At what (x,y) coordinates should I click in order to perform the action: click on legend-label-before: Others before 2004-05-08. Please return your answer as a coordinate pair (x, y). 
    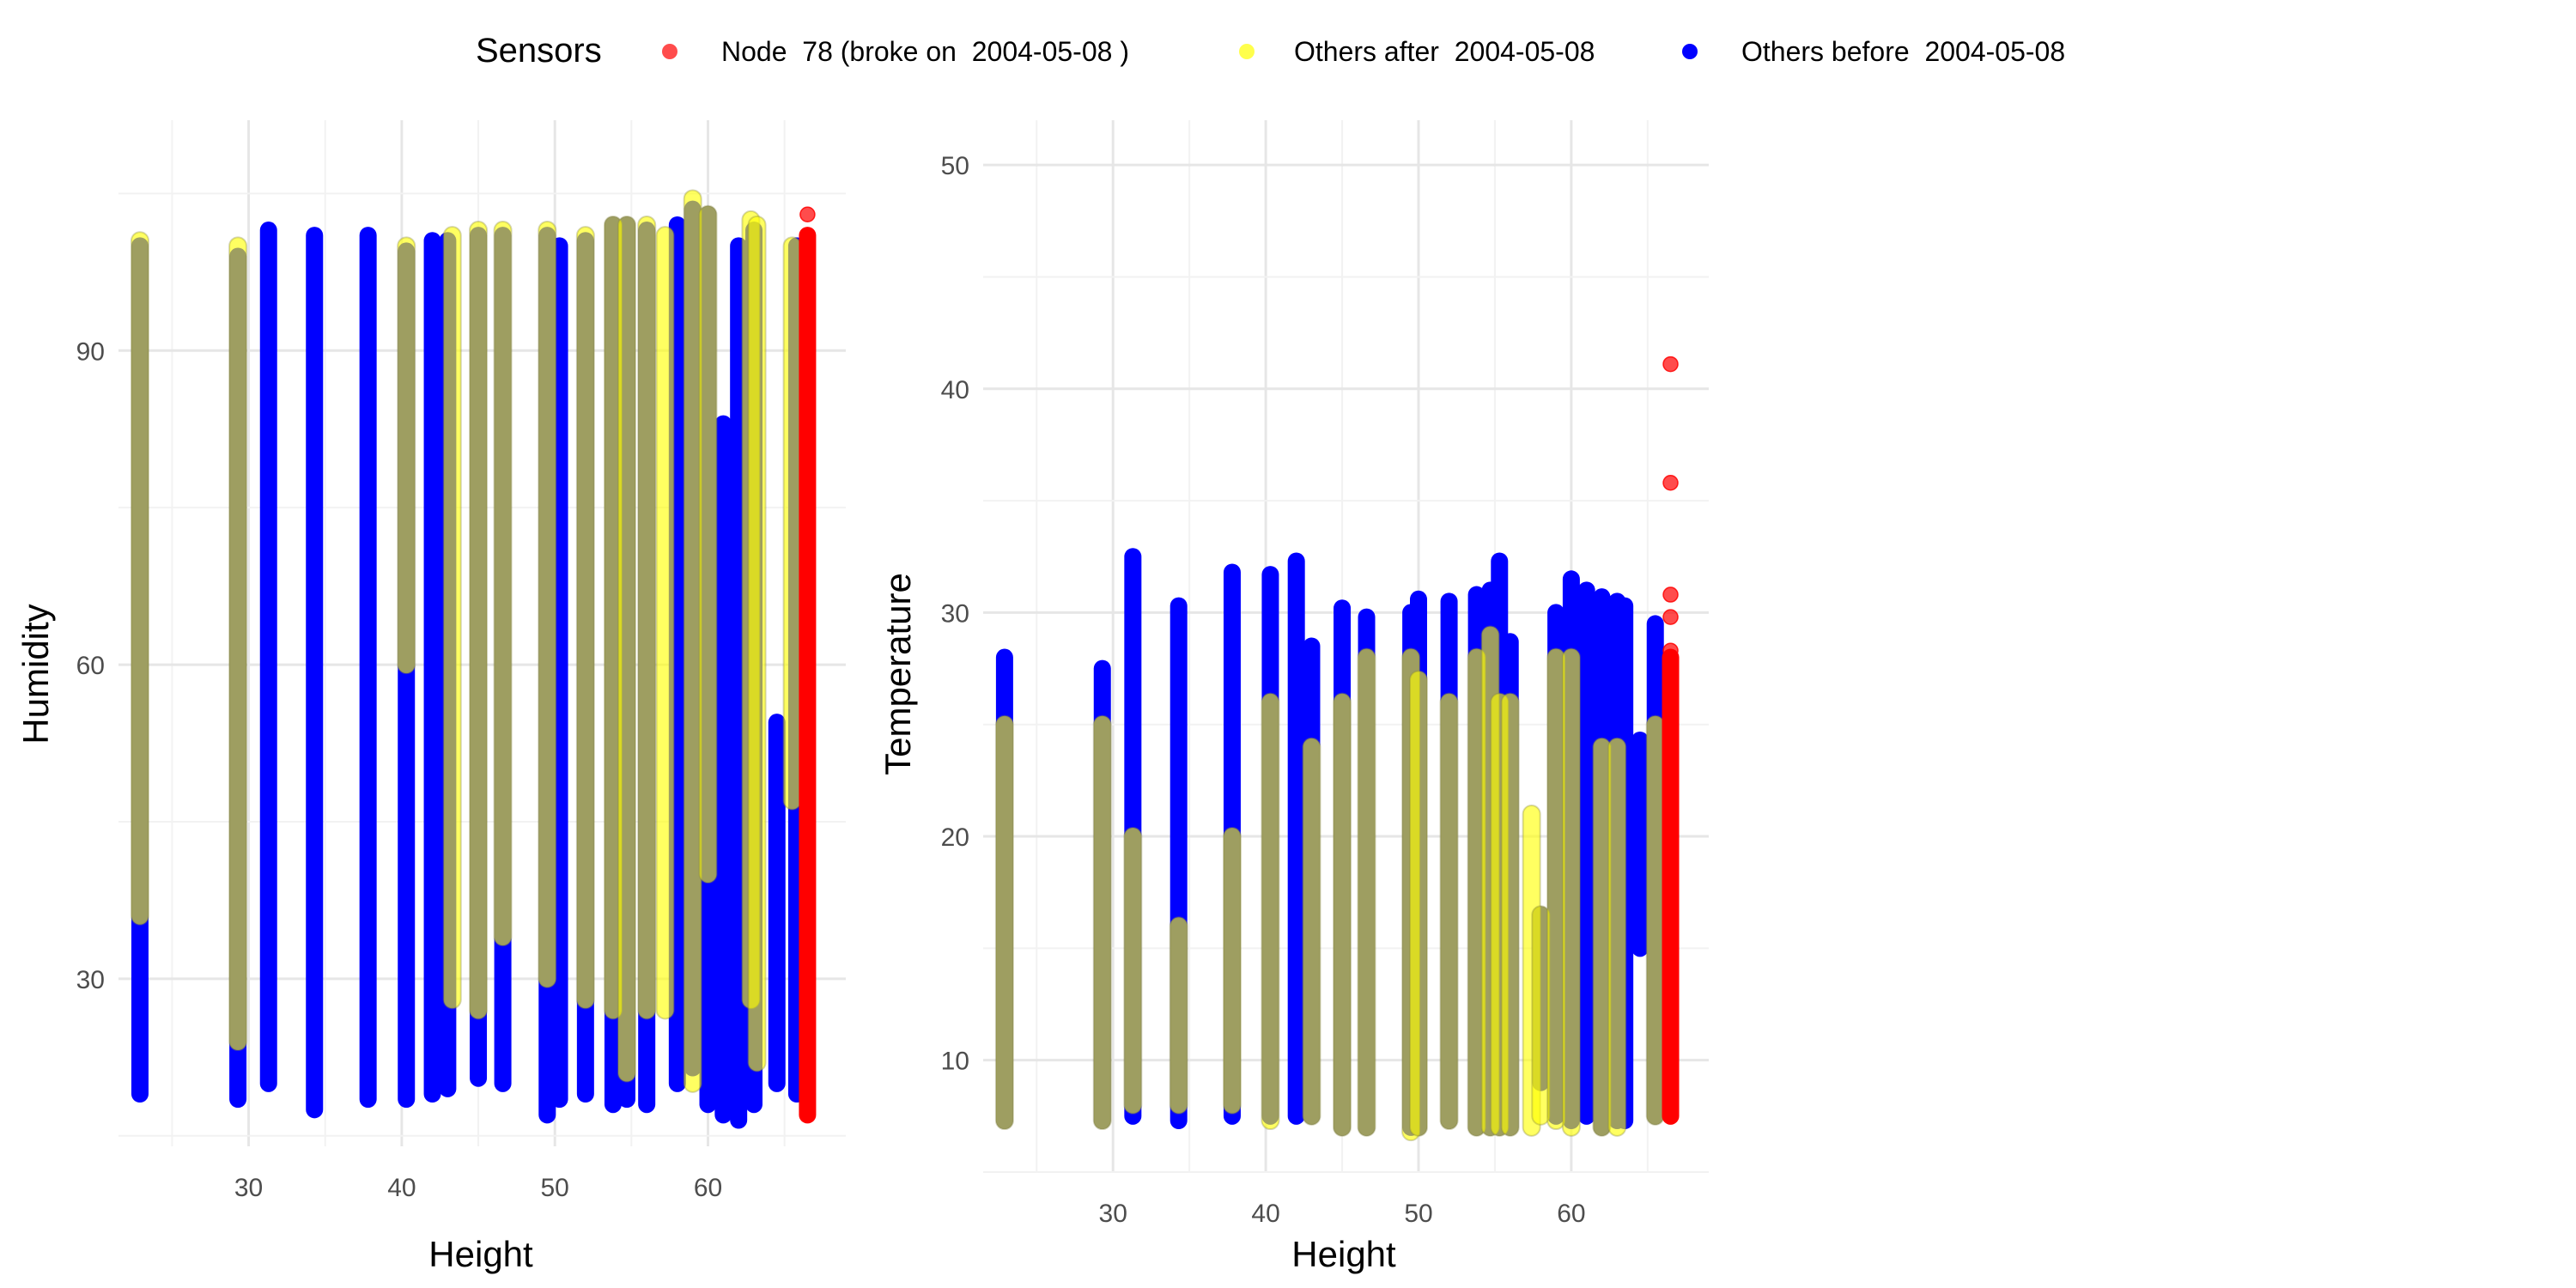
    Looking at the image, I should click on (1903, 52).